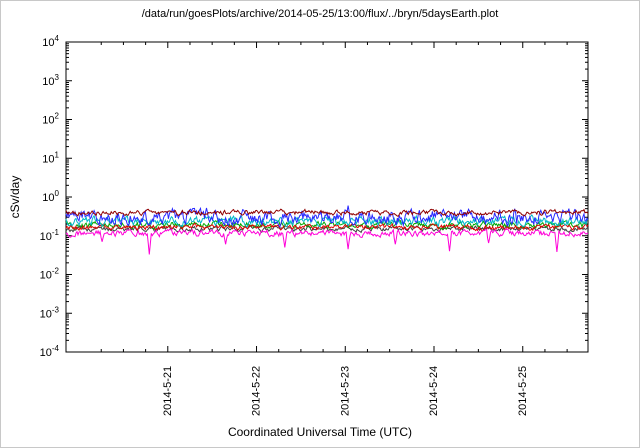 This screenshot has width=640, height=448. What do you see at coordinates (50, 157) in the screenshot?
I see `y-tick-label: 10¹` at bounding box center [50, 157].